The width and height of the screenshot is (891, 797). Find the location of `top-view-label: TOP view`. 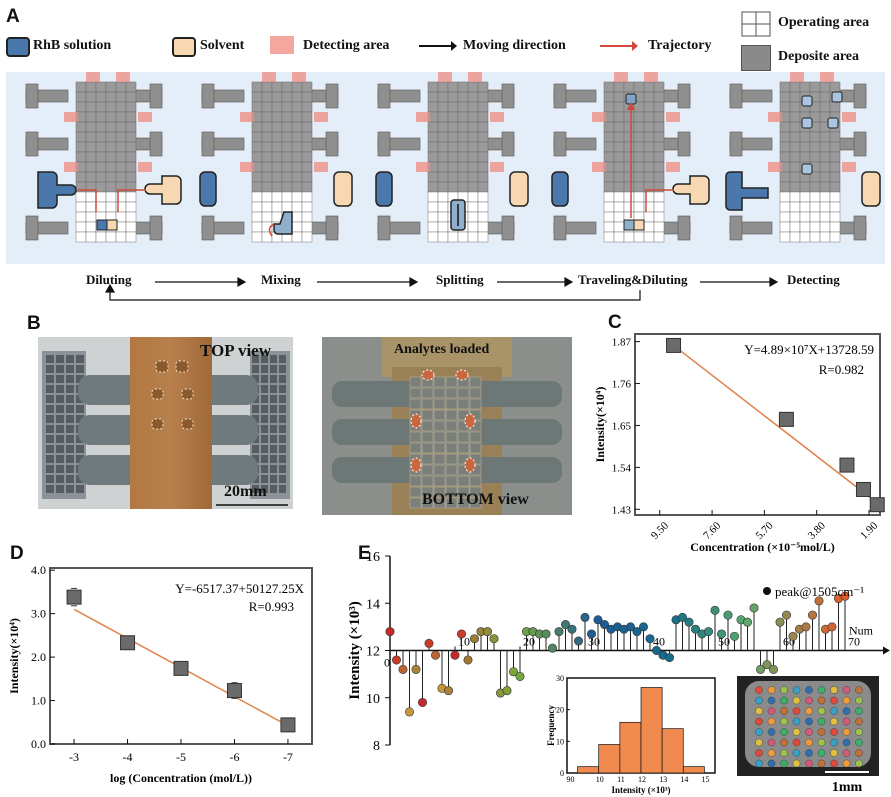

top-view-label: TOP view is located at coordinates (235, 350).